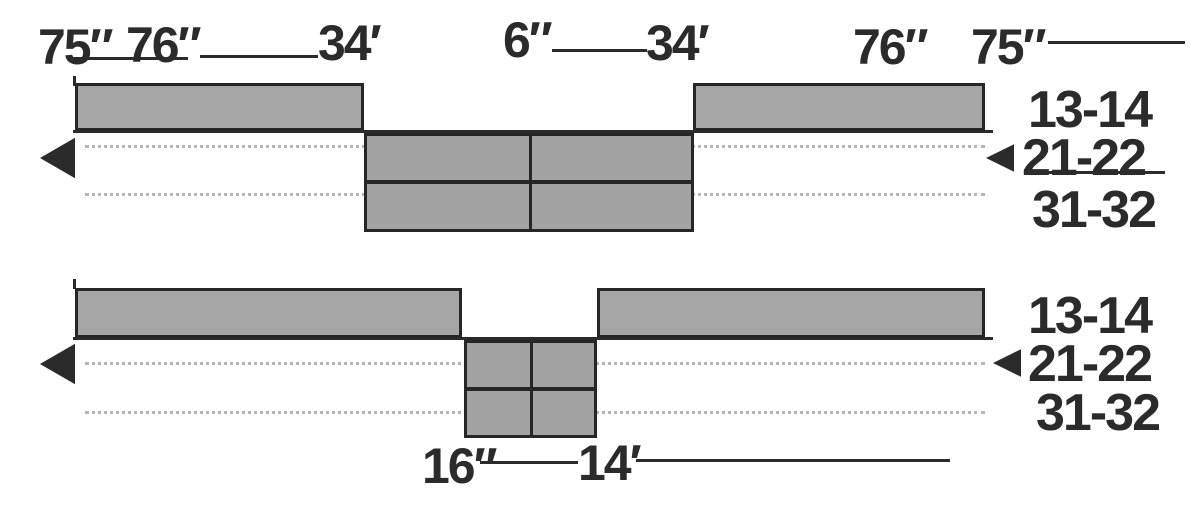 The width and height of the screenshot is (1190, 510). What do you see at coordinates (528, 40) in the screenshot?
I see `dim-center-gap: 6″` at bounding box center [528, 40].